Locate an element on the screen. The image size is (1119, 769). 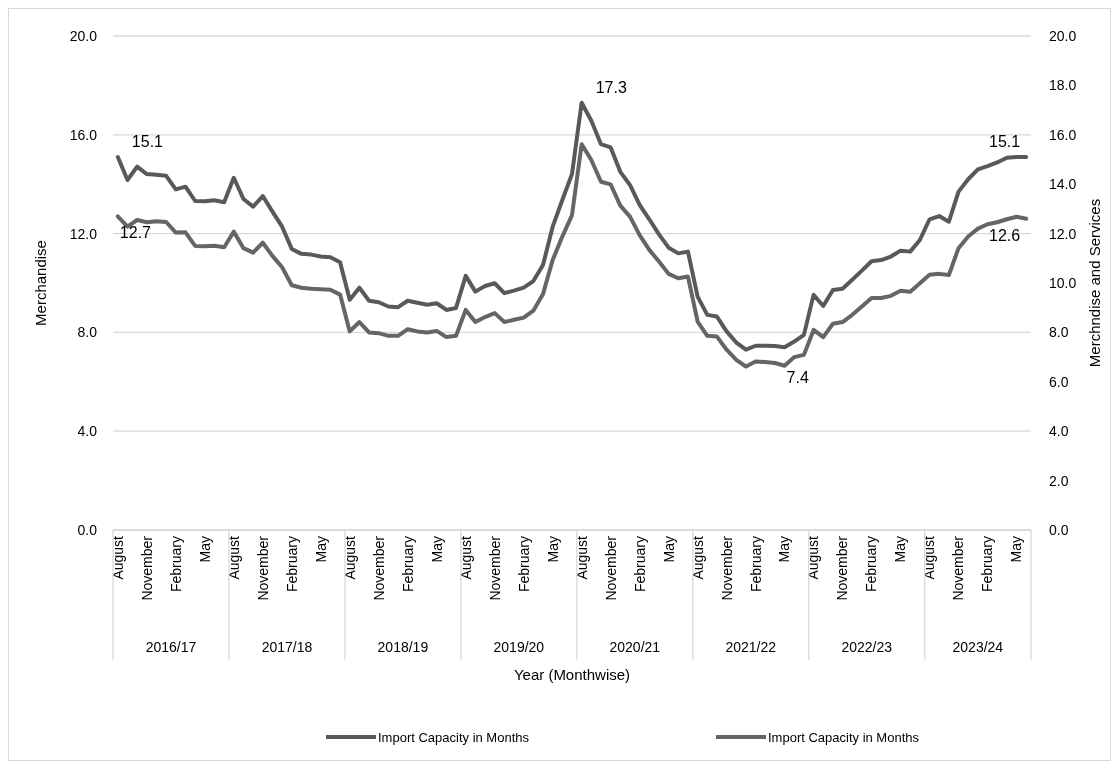
y2-tick-label: 8.0 is located at coordinates (1059, 332).